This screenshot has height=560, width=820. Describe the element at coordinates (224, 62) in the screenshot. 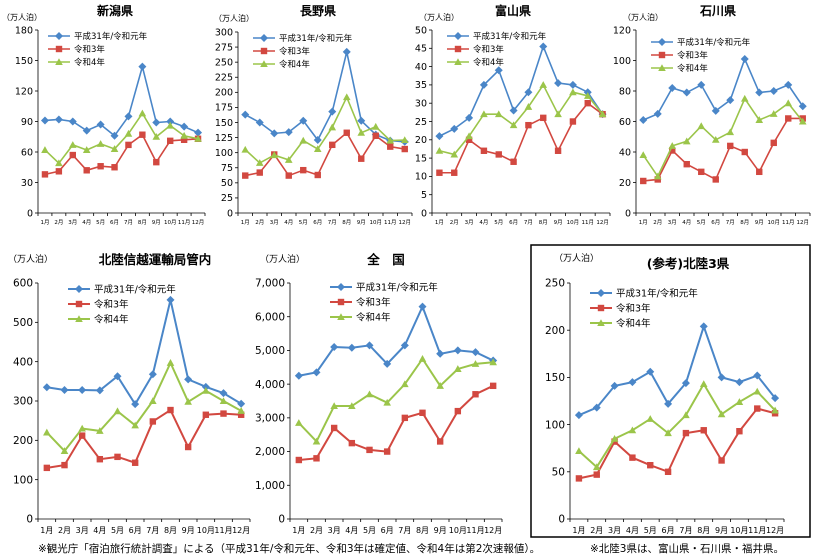

I see `y-tick-label: 250` at that location.